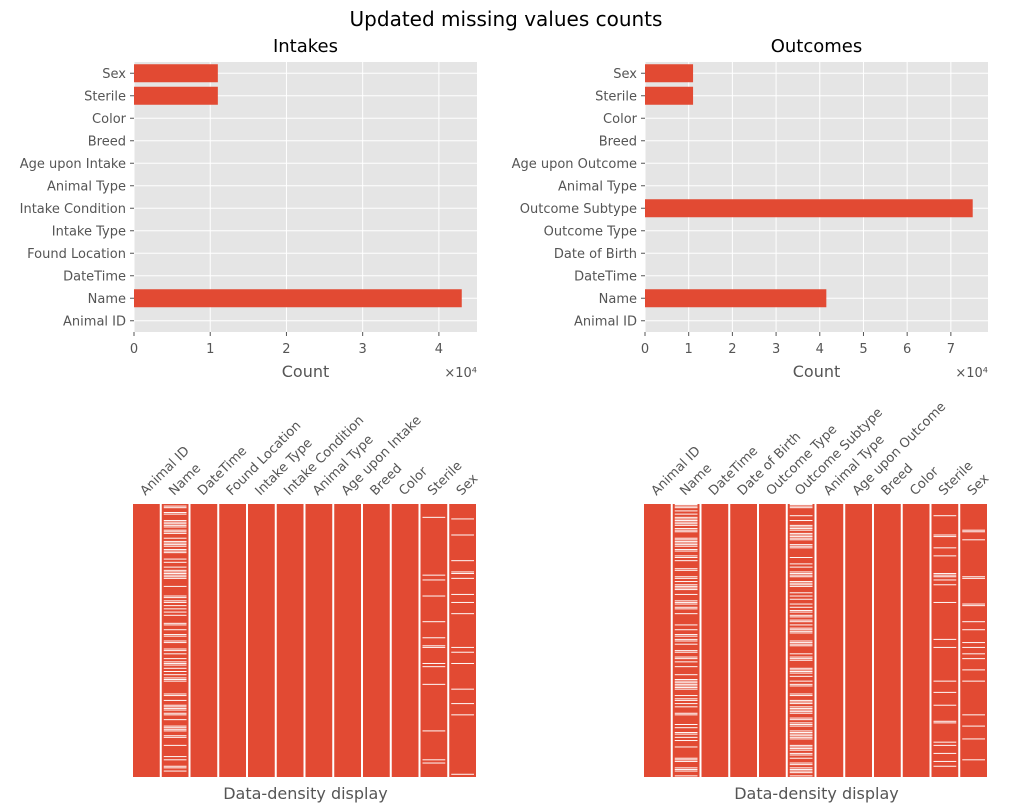 The height and width of the screenshot is (811, 1011). I want to click on outcomes-density-column-color, so click(916, 640).